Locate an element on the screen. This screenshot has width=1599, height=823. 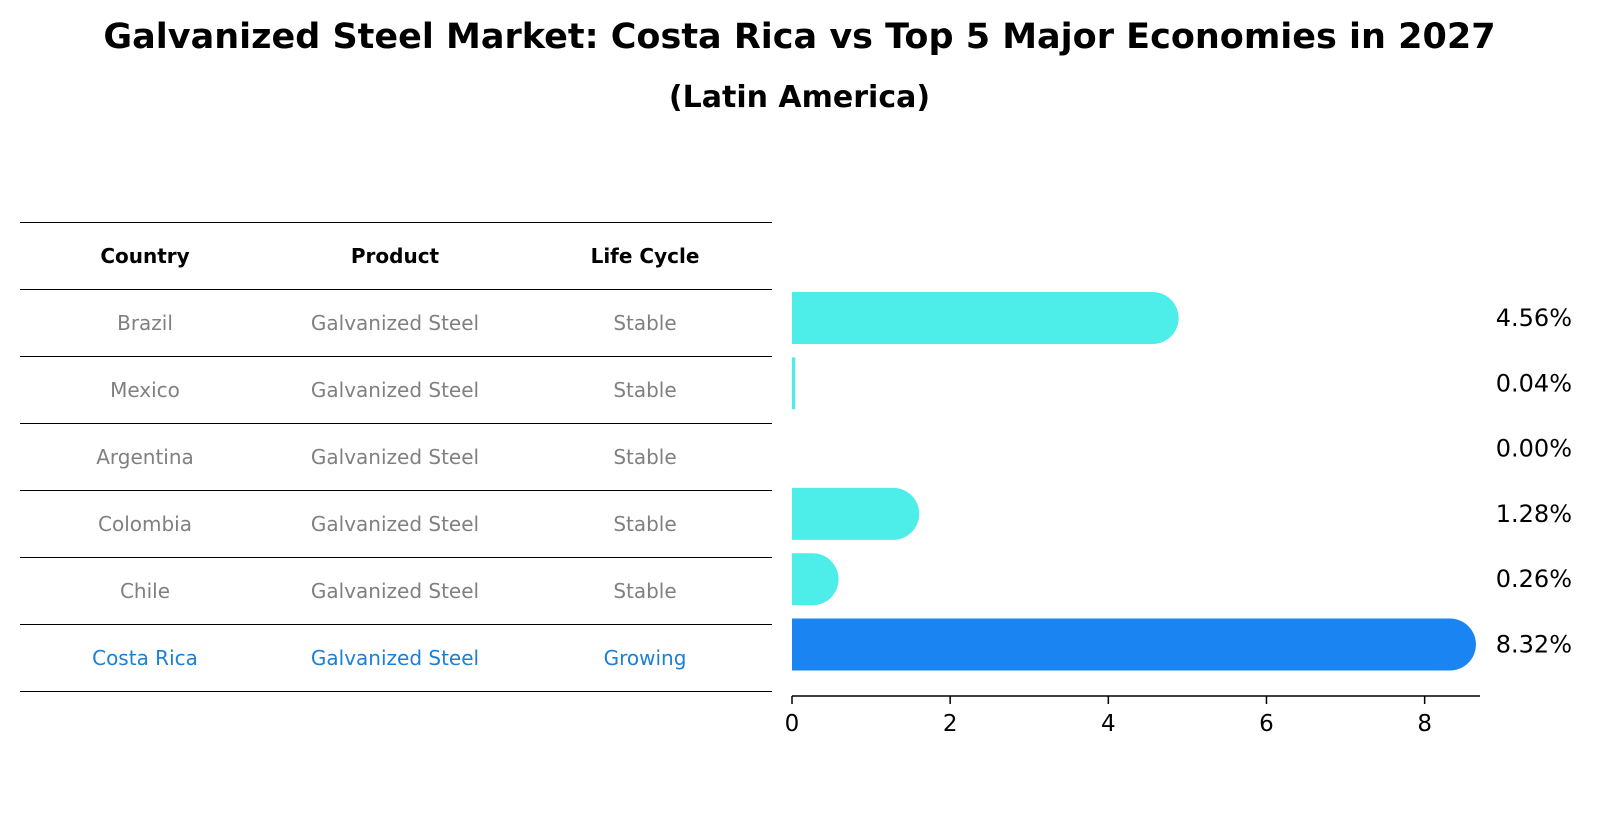
bar-chile is located at coordinates (815, 579).